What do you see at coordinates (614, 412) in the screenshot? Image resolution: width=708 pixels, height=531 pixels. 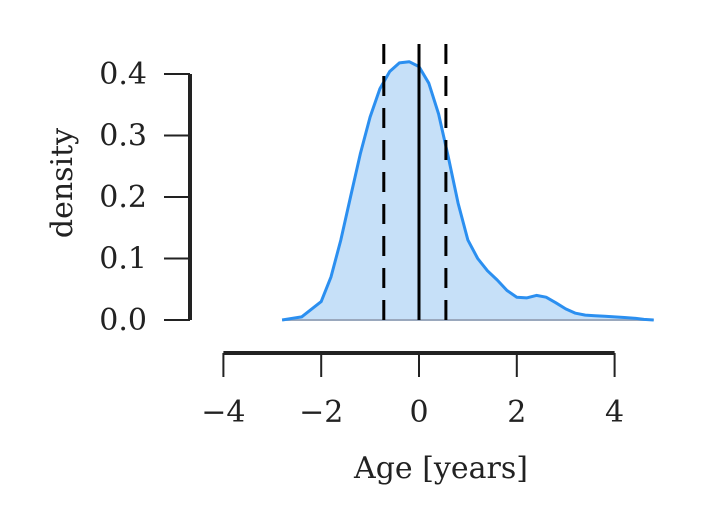 I see `x-tick-label: 4` at bounding box center [614, 412].